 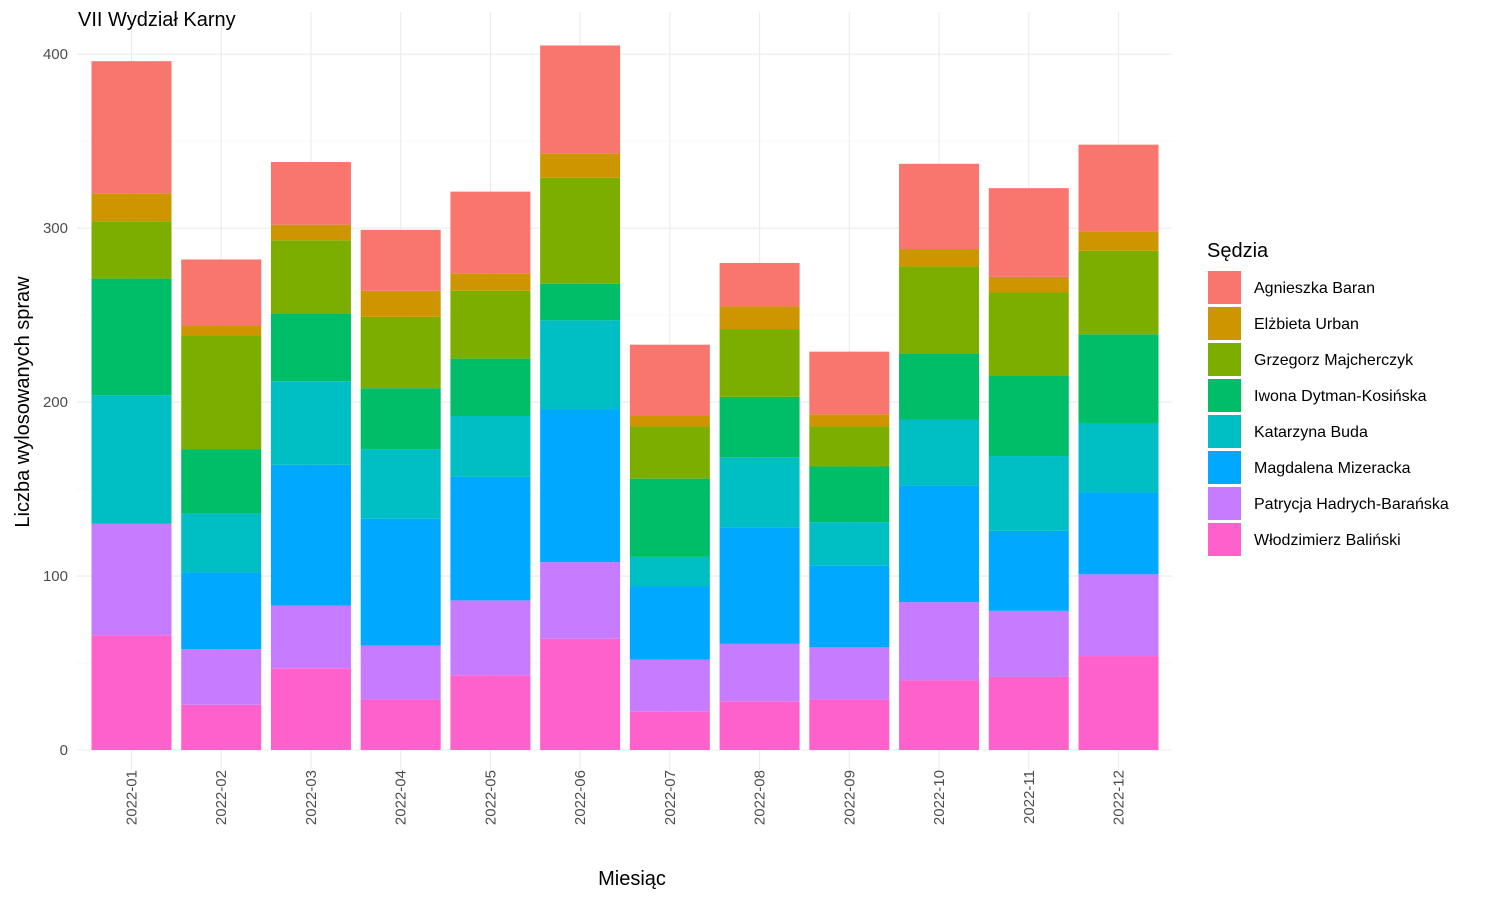 What do you see at coordinates (939, 797) in the screenshot?
I see `x-tick-label: 2022-10` at bounding box center [939, 797].